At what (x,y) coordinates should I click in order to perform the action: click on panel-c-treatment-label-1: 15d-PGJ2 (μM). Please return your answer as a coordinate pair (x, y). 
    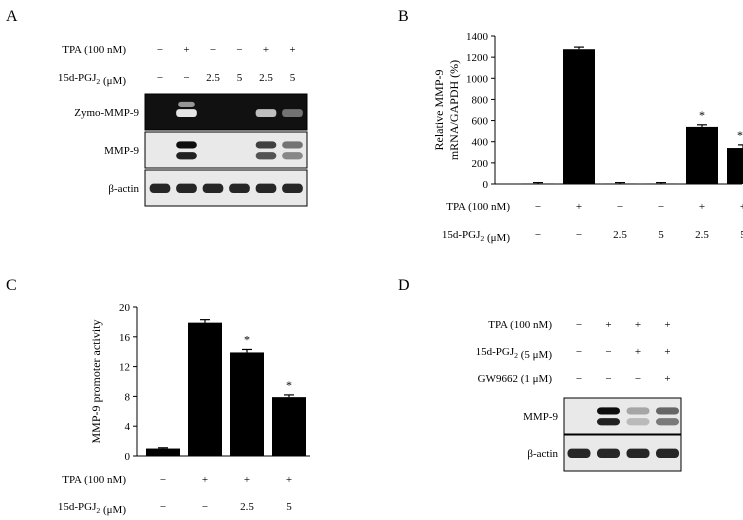
    Looking at the image, I should click on (92, 508).